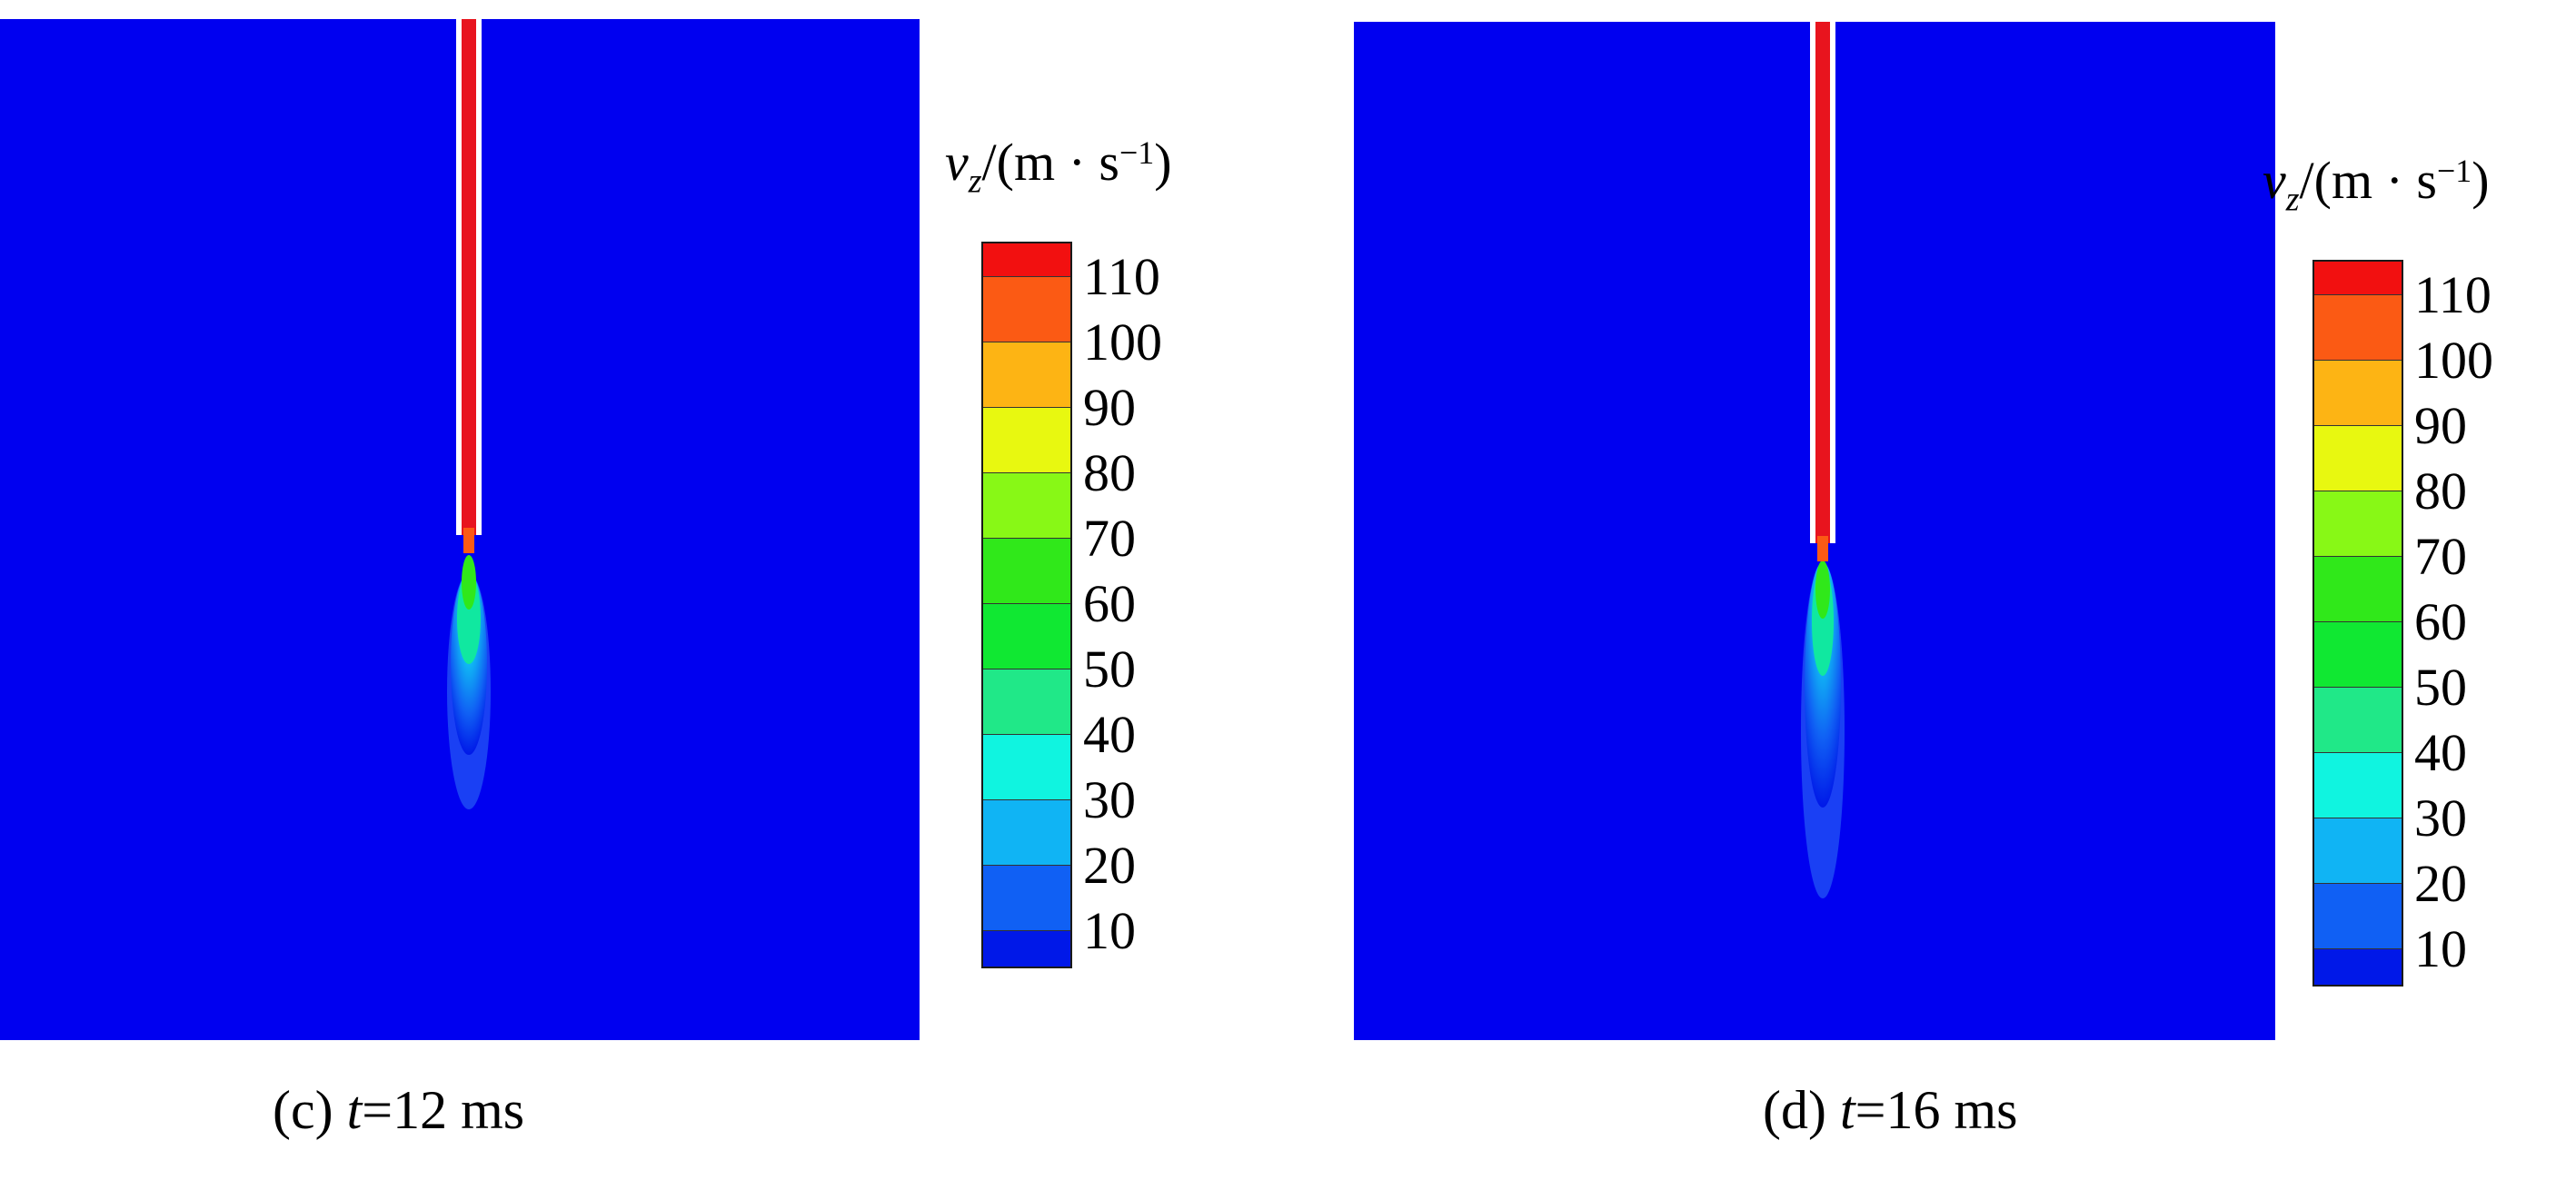  I want to click on panel-caption-c: (c) t=12 ms, so click(399, 1110).